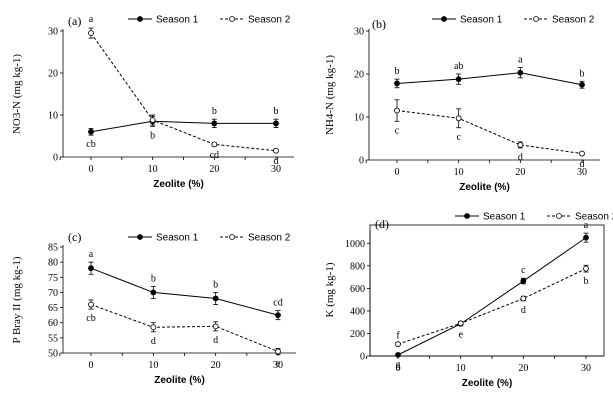 Image resolution: width=613 pixels, height=394 pixels. I want to click on panel-label: (d), so click(382, 224).